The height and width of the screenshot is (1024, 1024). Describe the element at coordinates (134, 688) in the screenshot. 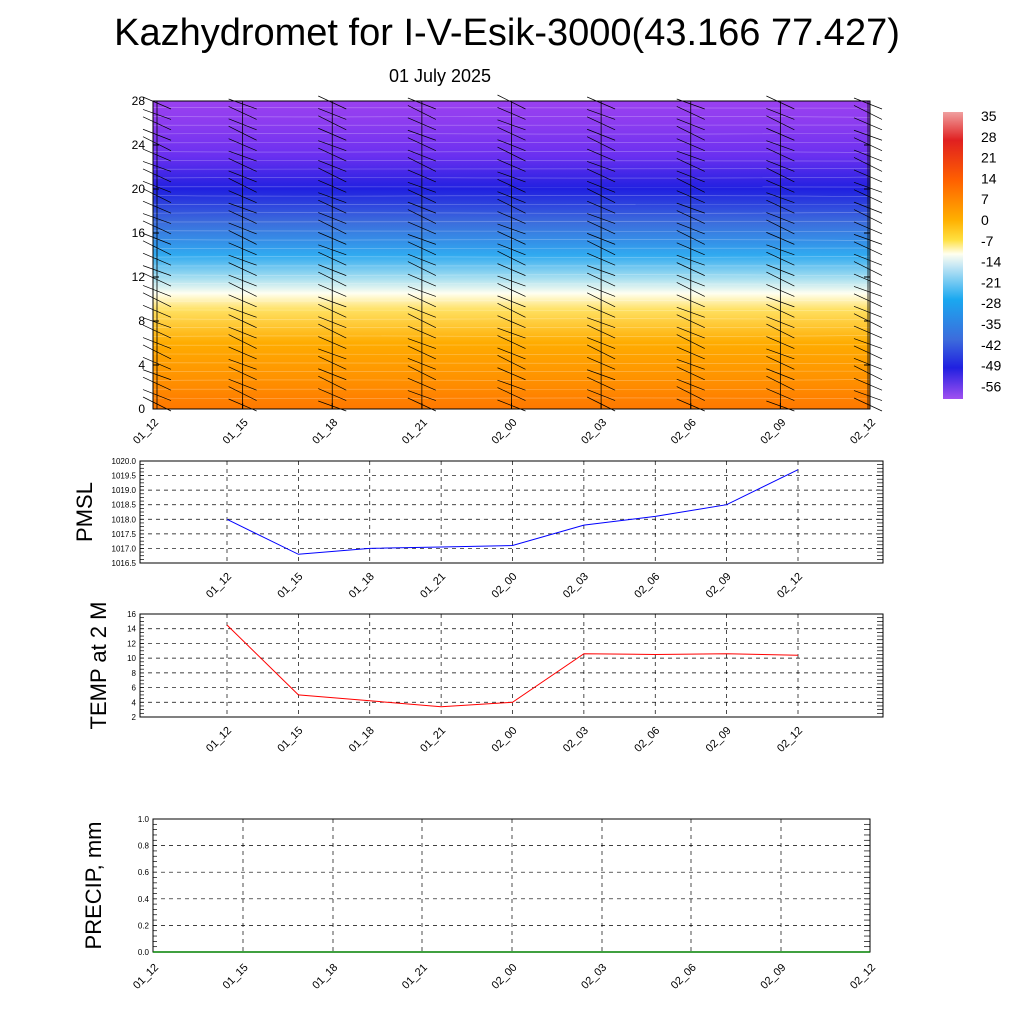

I see `y-tick-label: 6` at that location.